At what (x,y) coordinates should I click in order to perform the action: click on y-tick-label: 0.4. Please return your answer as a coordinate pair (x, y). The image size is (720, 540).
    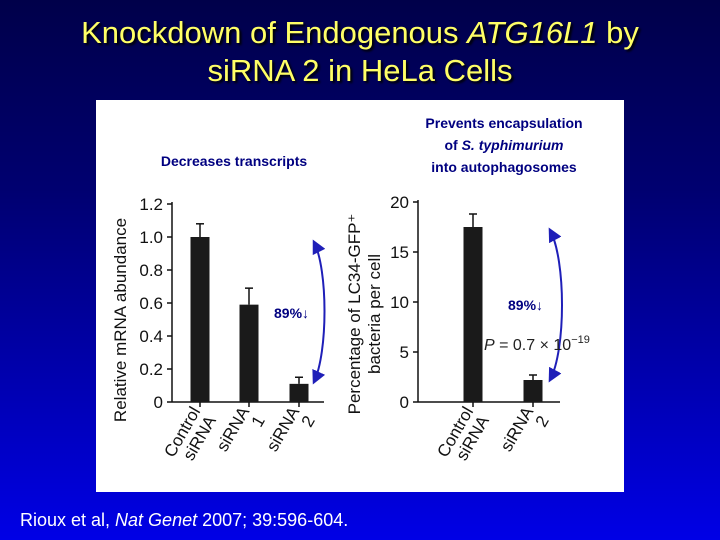
    Looking at the image, I should click on (151, 336).